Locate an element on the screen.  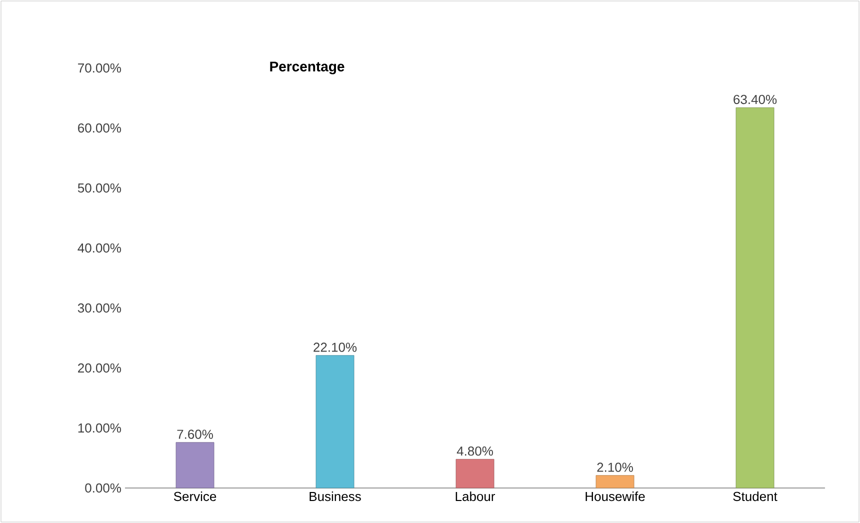
y-tick-label: 20.00% is located at coordinates (100, 368).